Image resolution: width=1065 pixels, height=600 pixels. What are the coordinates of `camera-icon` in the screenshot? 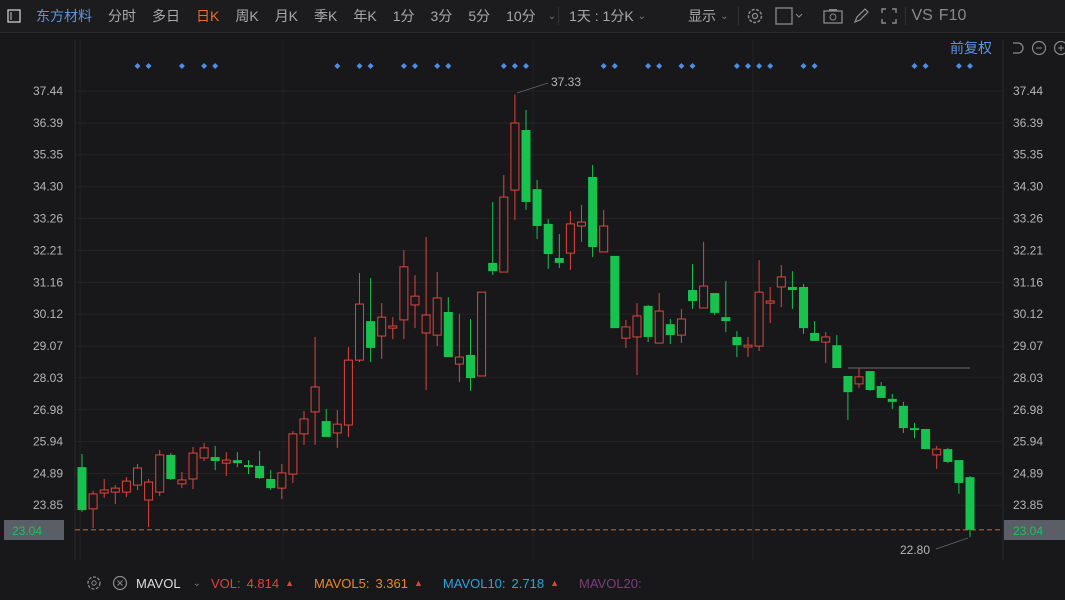 It's located at (833, 16).